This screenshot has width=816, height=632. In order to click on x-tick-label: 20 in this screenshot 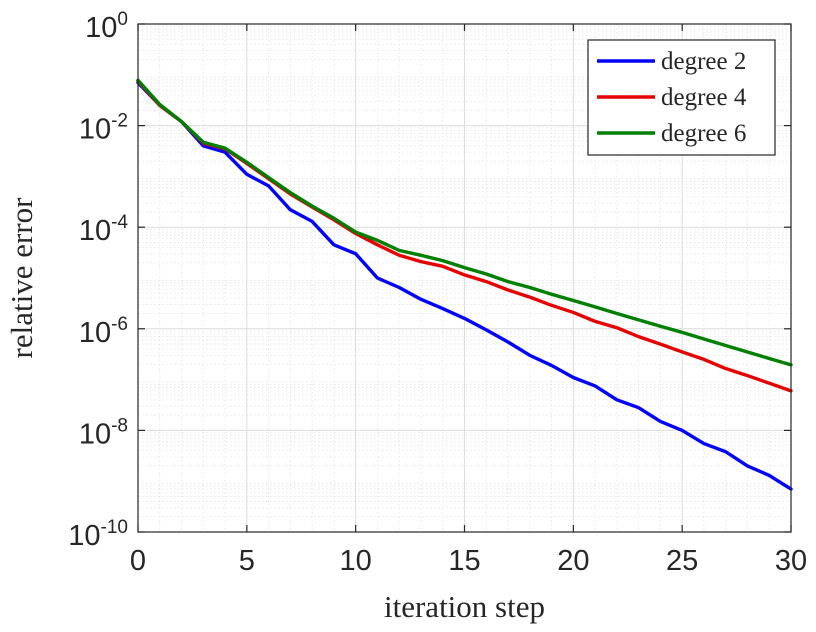, I will do `click(573, 561)`.